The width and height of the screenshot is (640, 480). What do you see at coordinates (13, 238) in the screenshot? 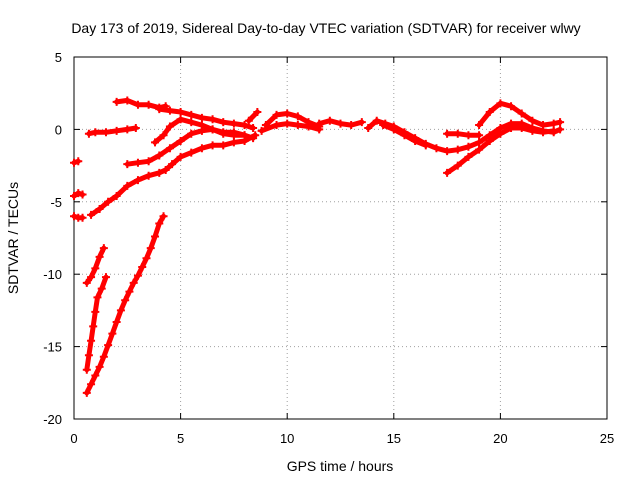
I see `y-axis-label: SDTVAR / TECUs` at bounding box center [13, 238].